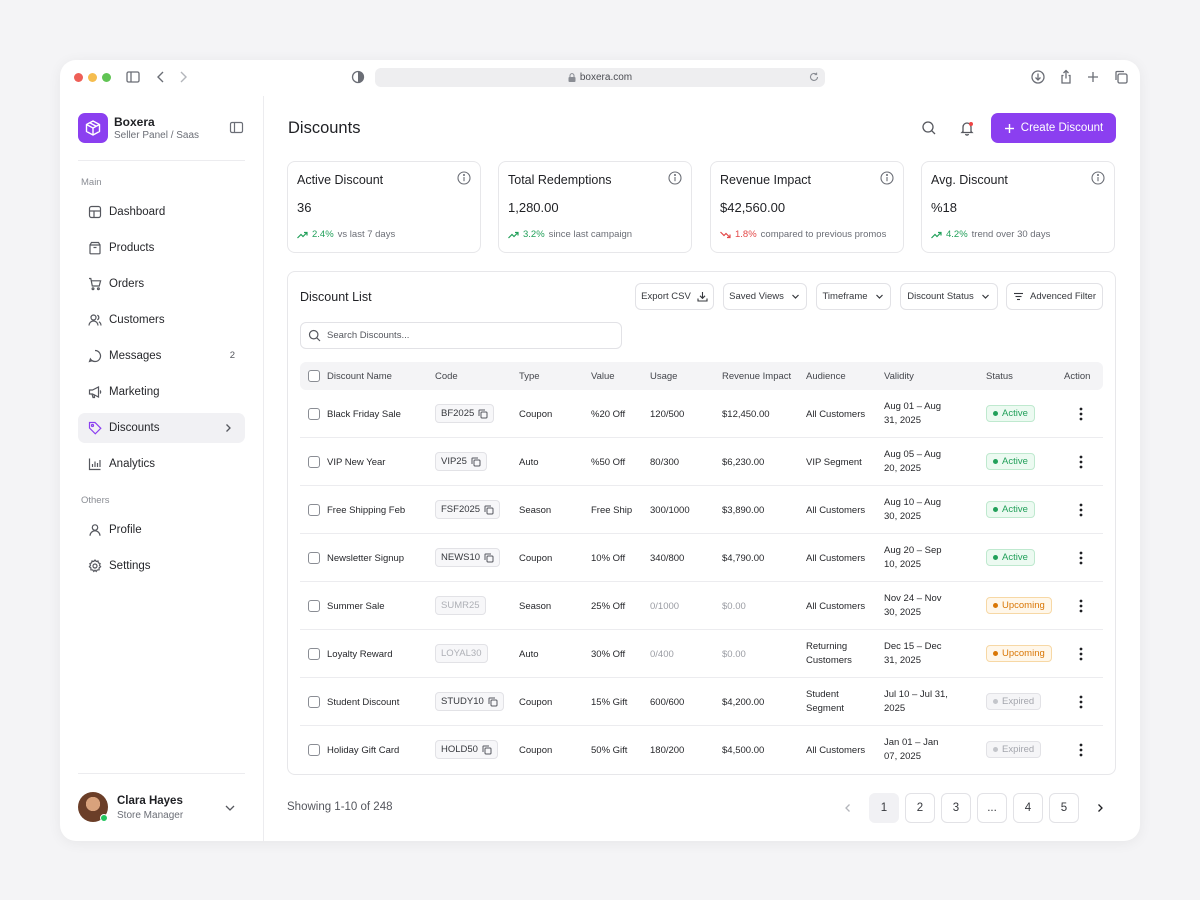 The image size is (1200, 900). What do you see at coordinates (600, 77) in the screenshot?
I see `address-bar: boxera.com` at bounding box center [600, 77].